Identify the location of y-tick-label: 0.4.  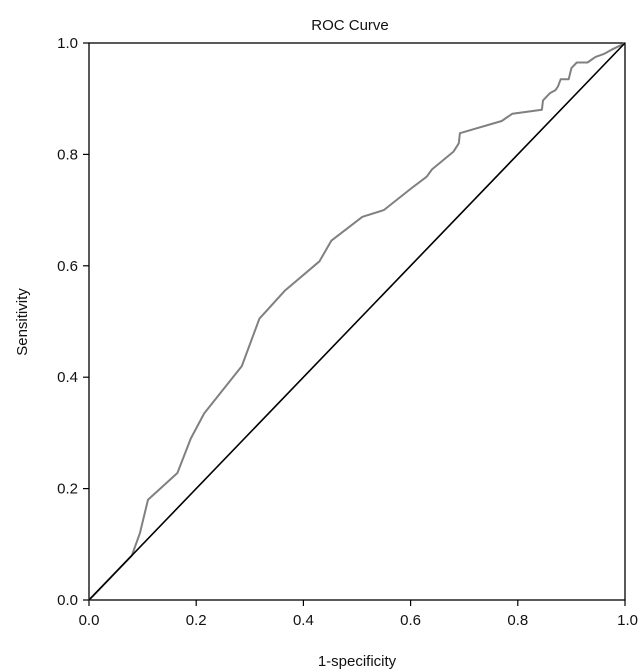
(67, 377).